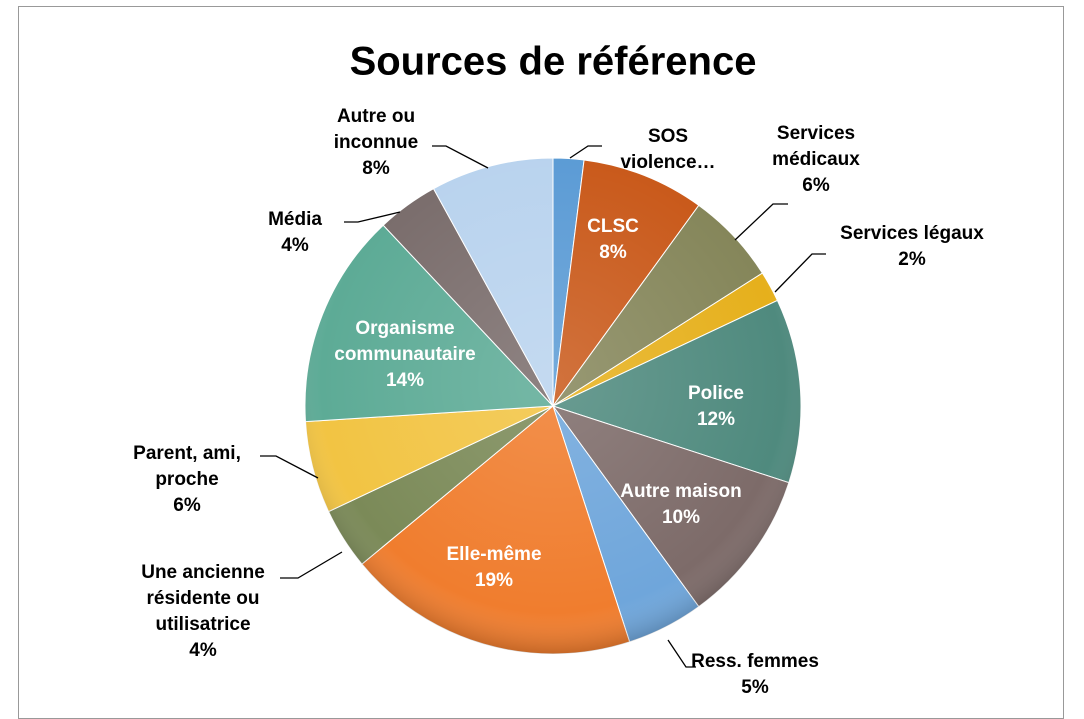 This screenshot has width=1084, height=719. I want to click on slice-label: Services légaux 2%, so click(912, 247).